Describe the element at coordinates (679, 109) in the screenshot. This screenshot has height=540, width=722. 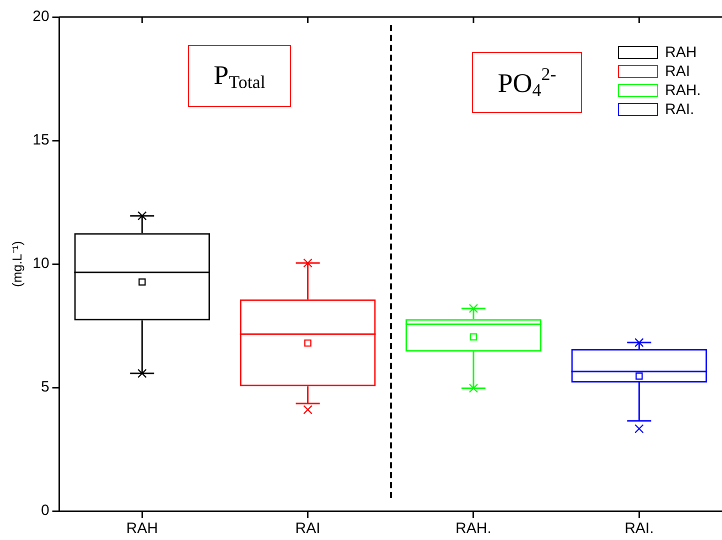
I see `legend-label: RAI.` at that location.